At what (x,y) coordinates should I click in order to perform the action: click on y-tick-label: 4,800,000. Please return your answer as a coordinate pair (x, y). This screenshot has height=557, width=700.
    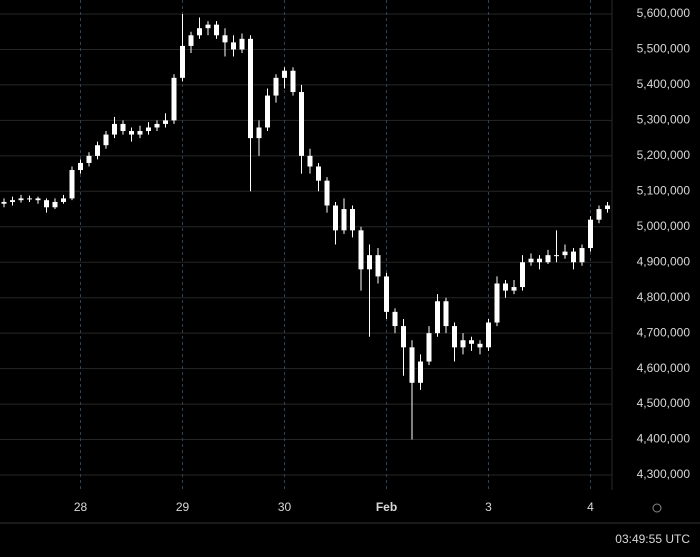
    Looking at the image, I should click on (664, 297).